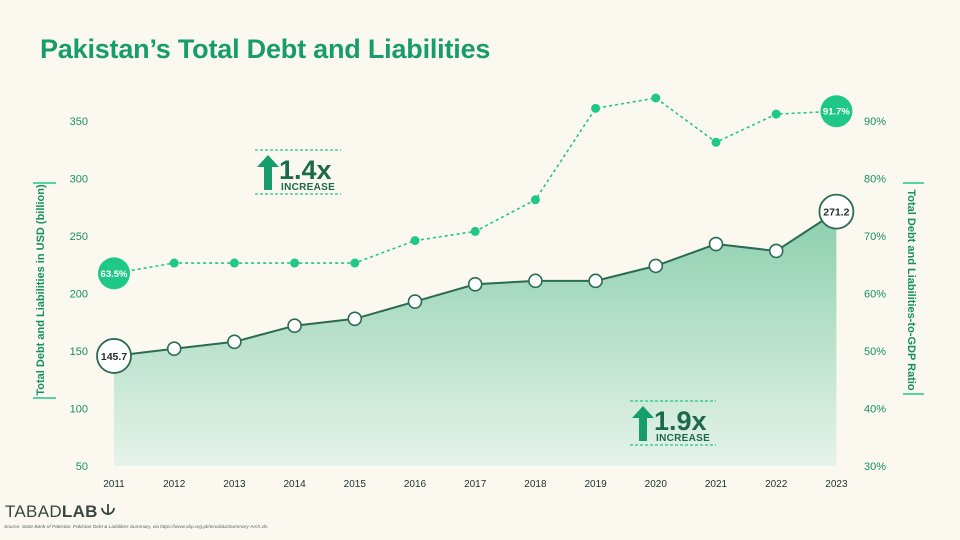 This screenshot has height=540, width=960. What do you see at coordinates (875, 467) in the screenshot?
I see `y-tick-right: 30%` at bounding box center [875, 467].